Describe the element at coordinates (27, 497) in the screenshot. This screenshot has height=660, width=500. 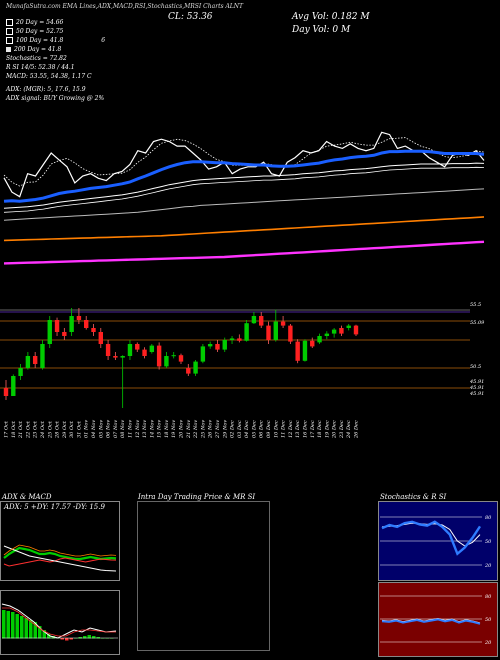
I see `adx-macd-title: ADX & MACD` at that location.